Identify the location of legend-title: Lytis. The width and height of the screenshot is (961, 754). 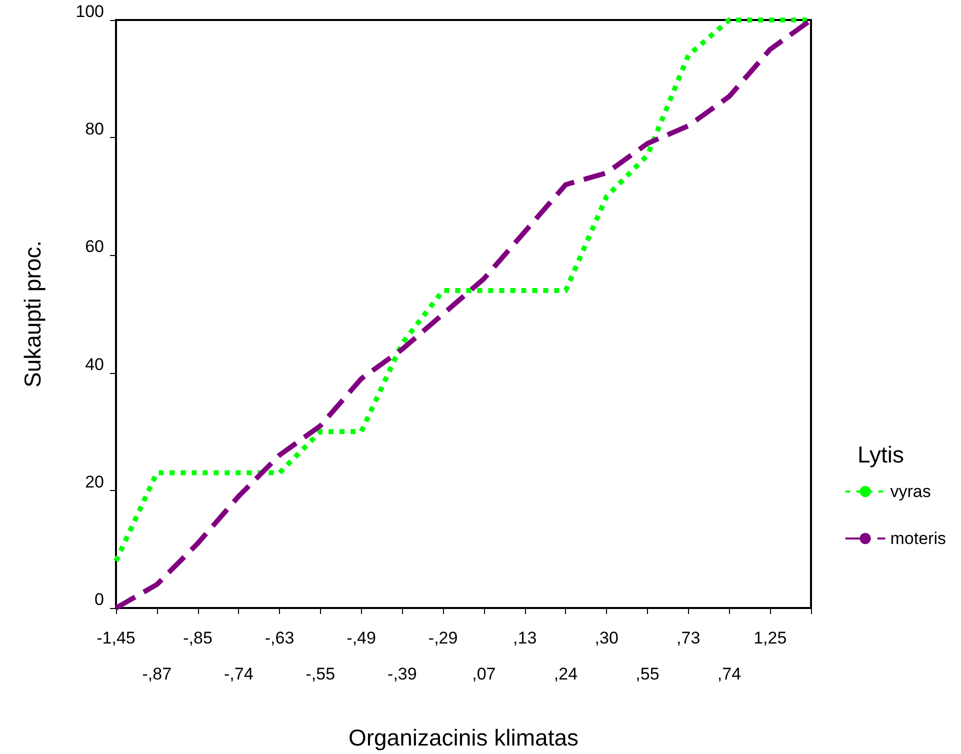
(881, 455).